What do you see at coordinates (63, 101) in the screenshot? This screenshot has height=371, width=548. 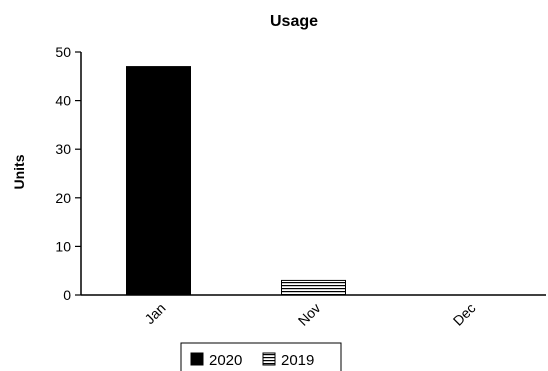 I see `y-tick-label: 40` at bounding box center [63, 101].